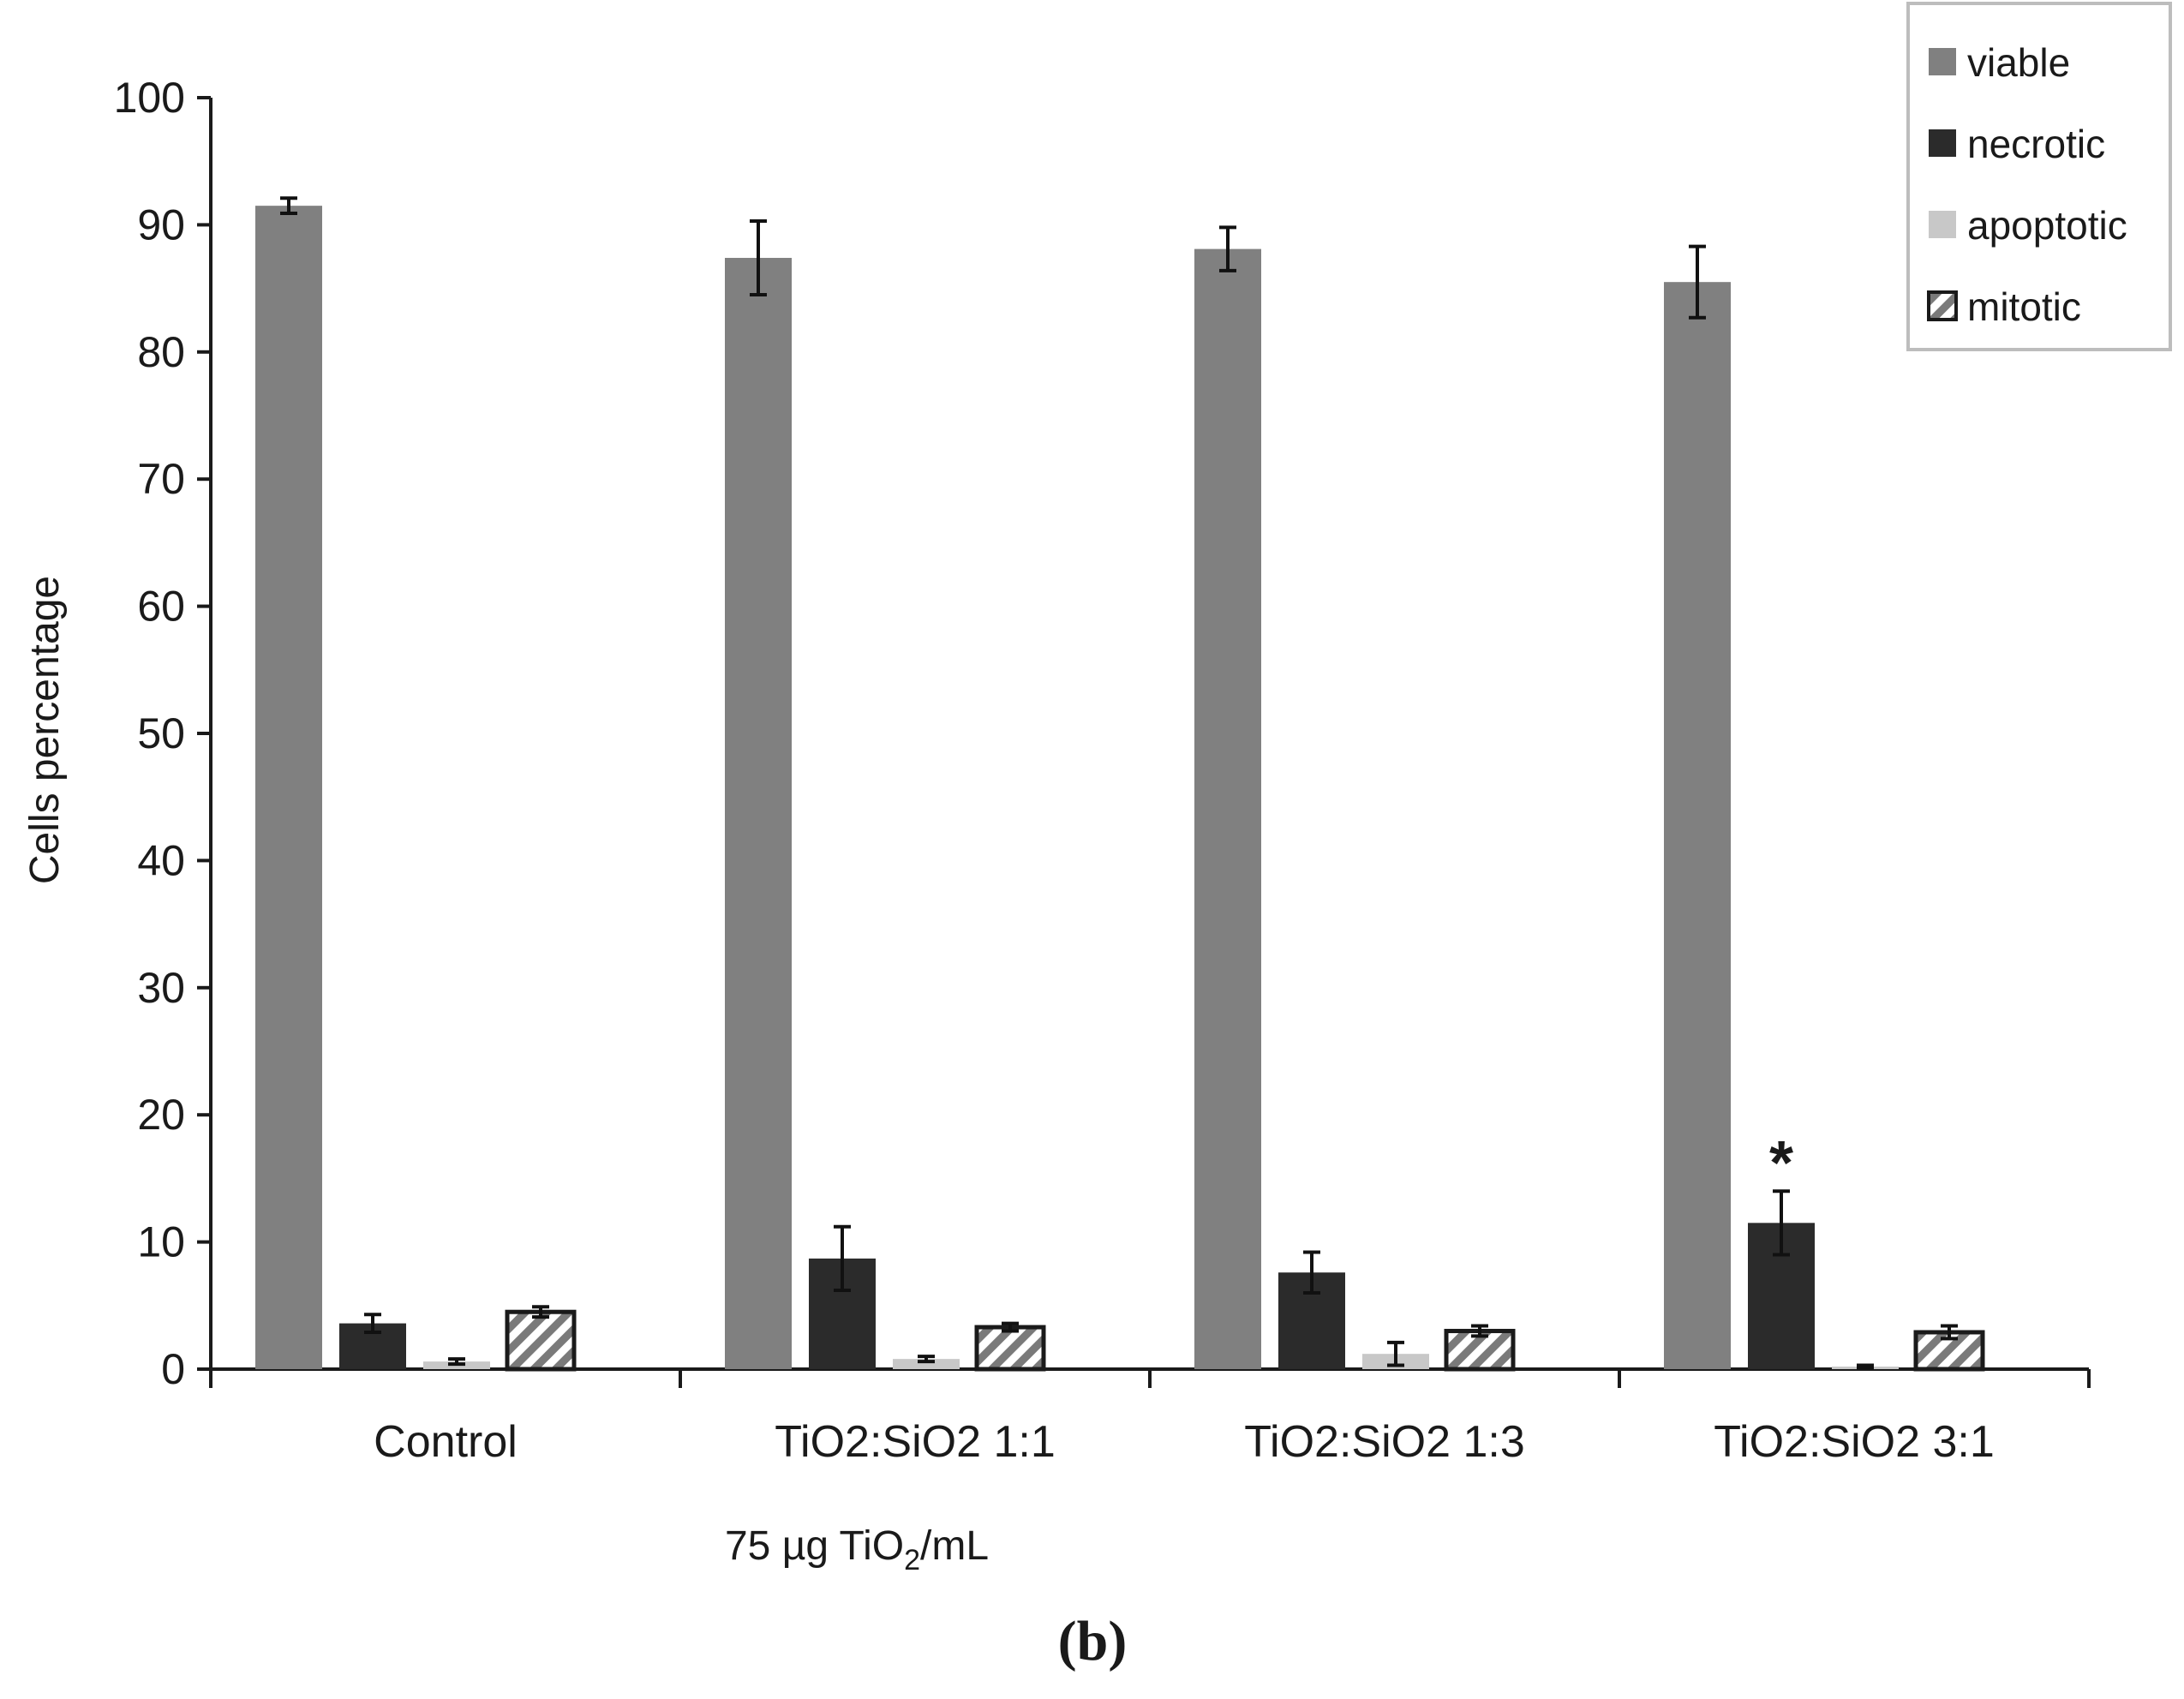  I want to click on y-tick-label: 30, so click(161, 988).